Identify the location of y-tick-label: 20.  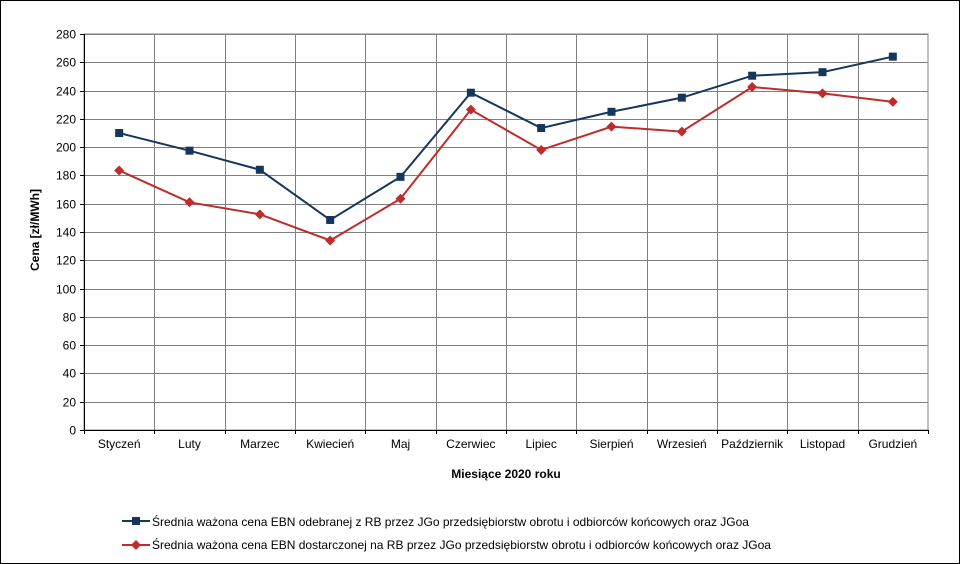
(70, 403).